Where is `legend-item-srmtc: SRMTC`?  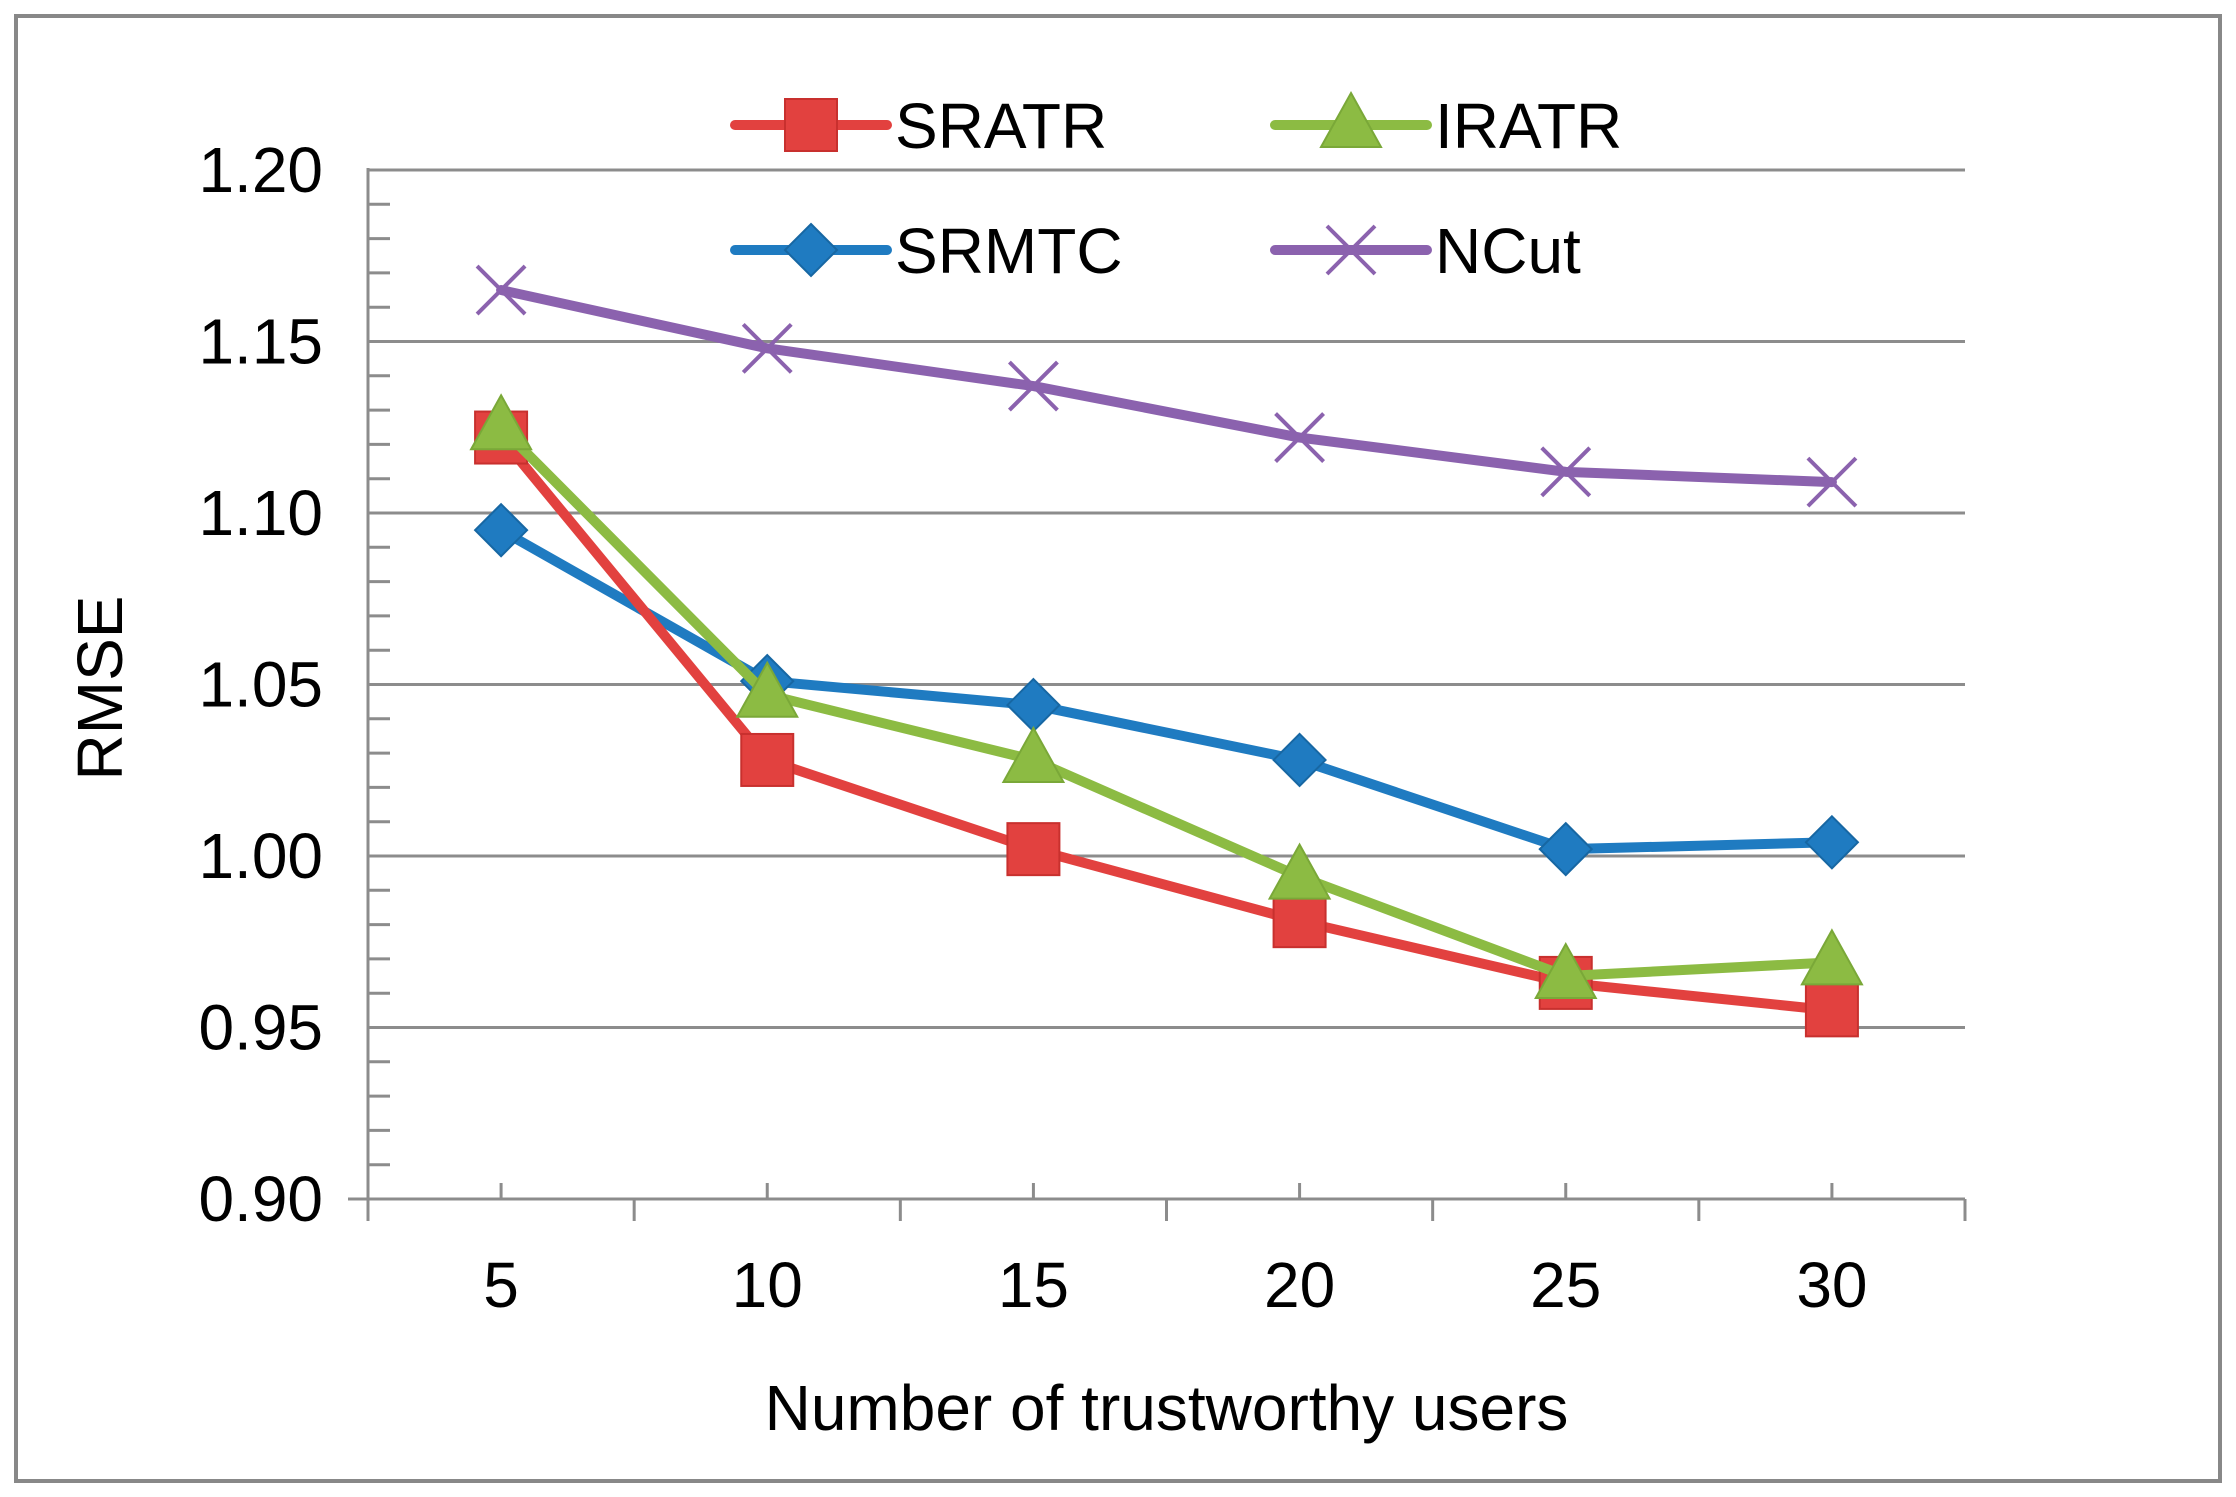 legend-item-srmtc: SRMTC is located at coordinates (926, 251).